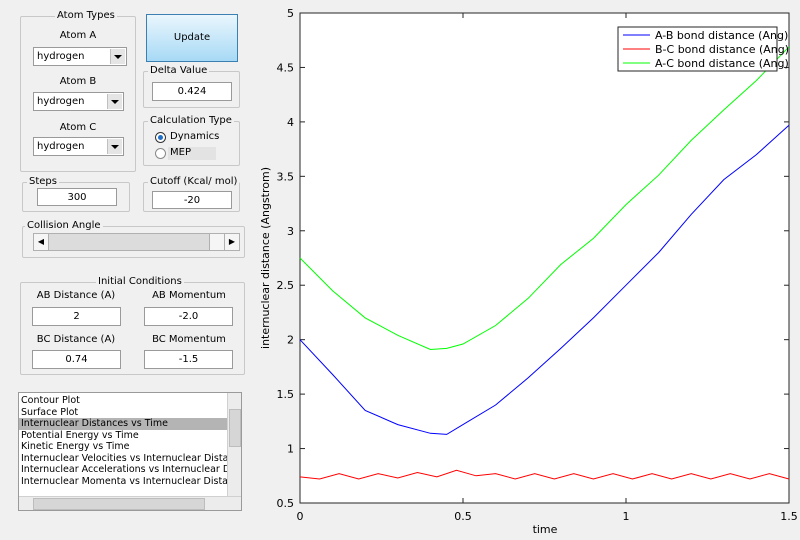 This screenshot has width=800, height=540. What do you see at coordinates (192, 200) in the screenshot?
I see `cutoff-input: -20` at bounding box center [192, 200].